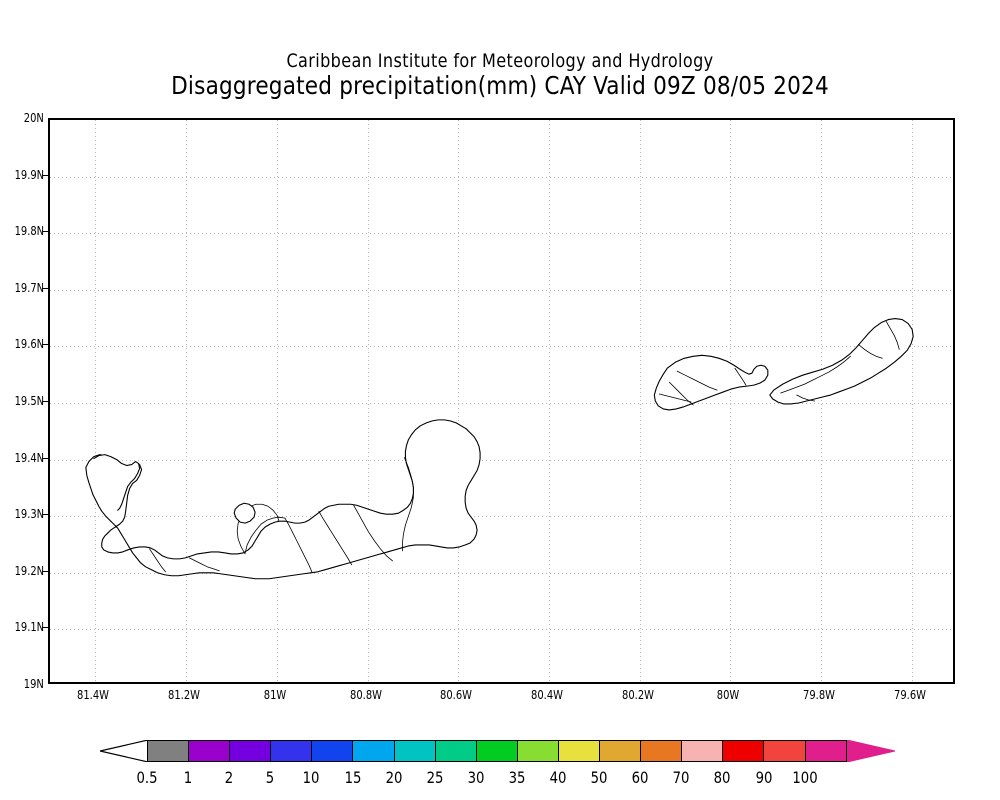 The height and width of the screenshot is (800, 1000). I want to click on y-axis-tick-label-0: 19N, so click(33, 684).